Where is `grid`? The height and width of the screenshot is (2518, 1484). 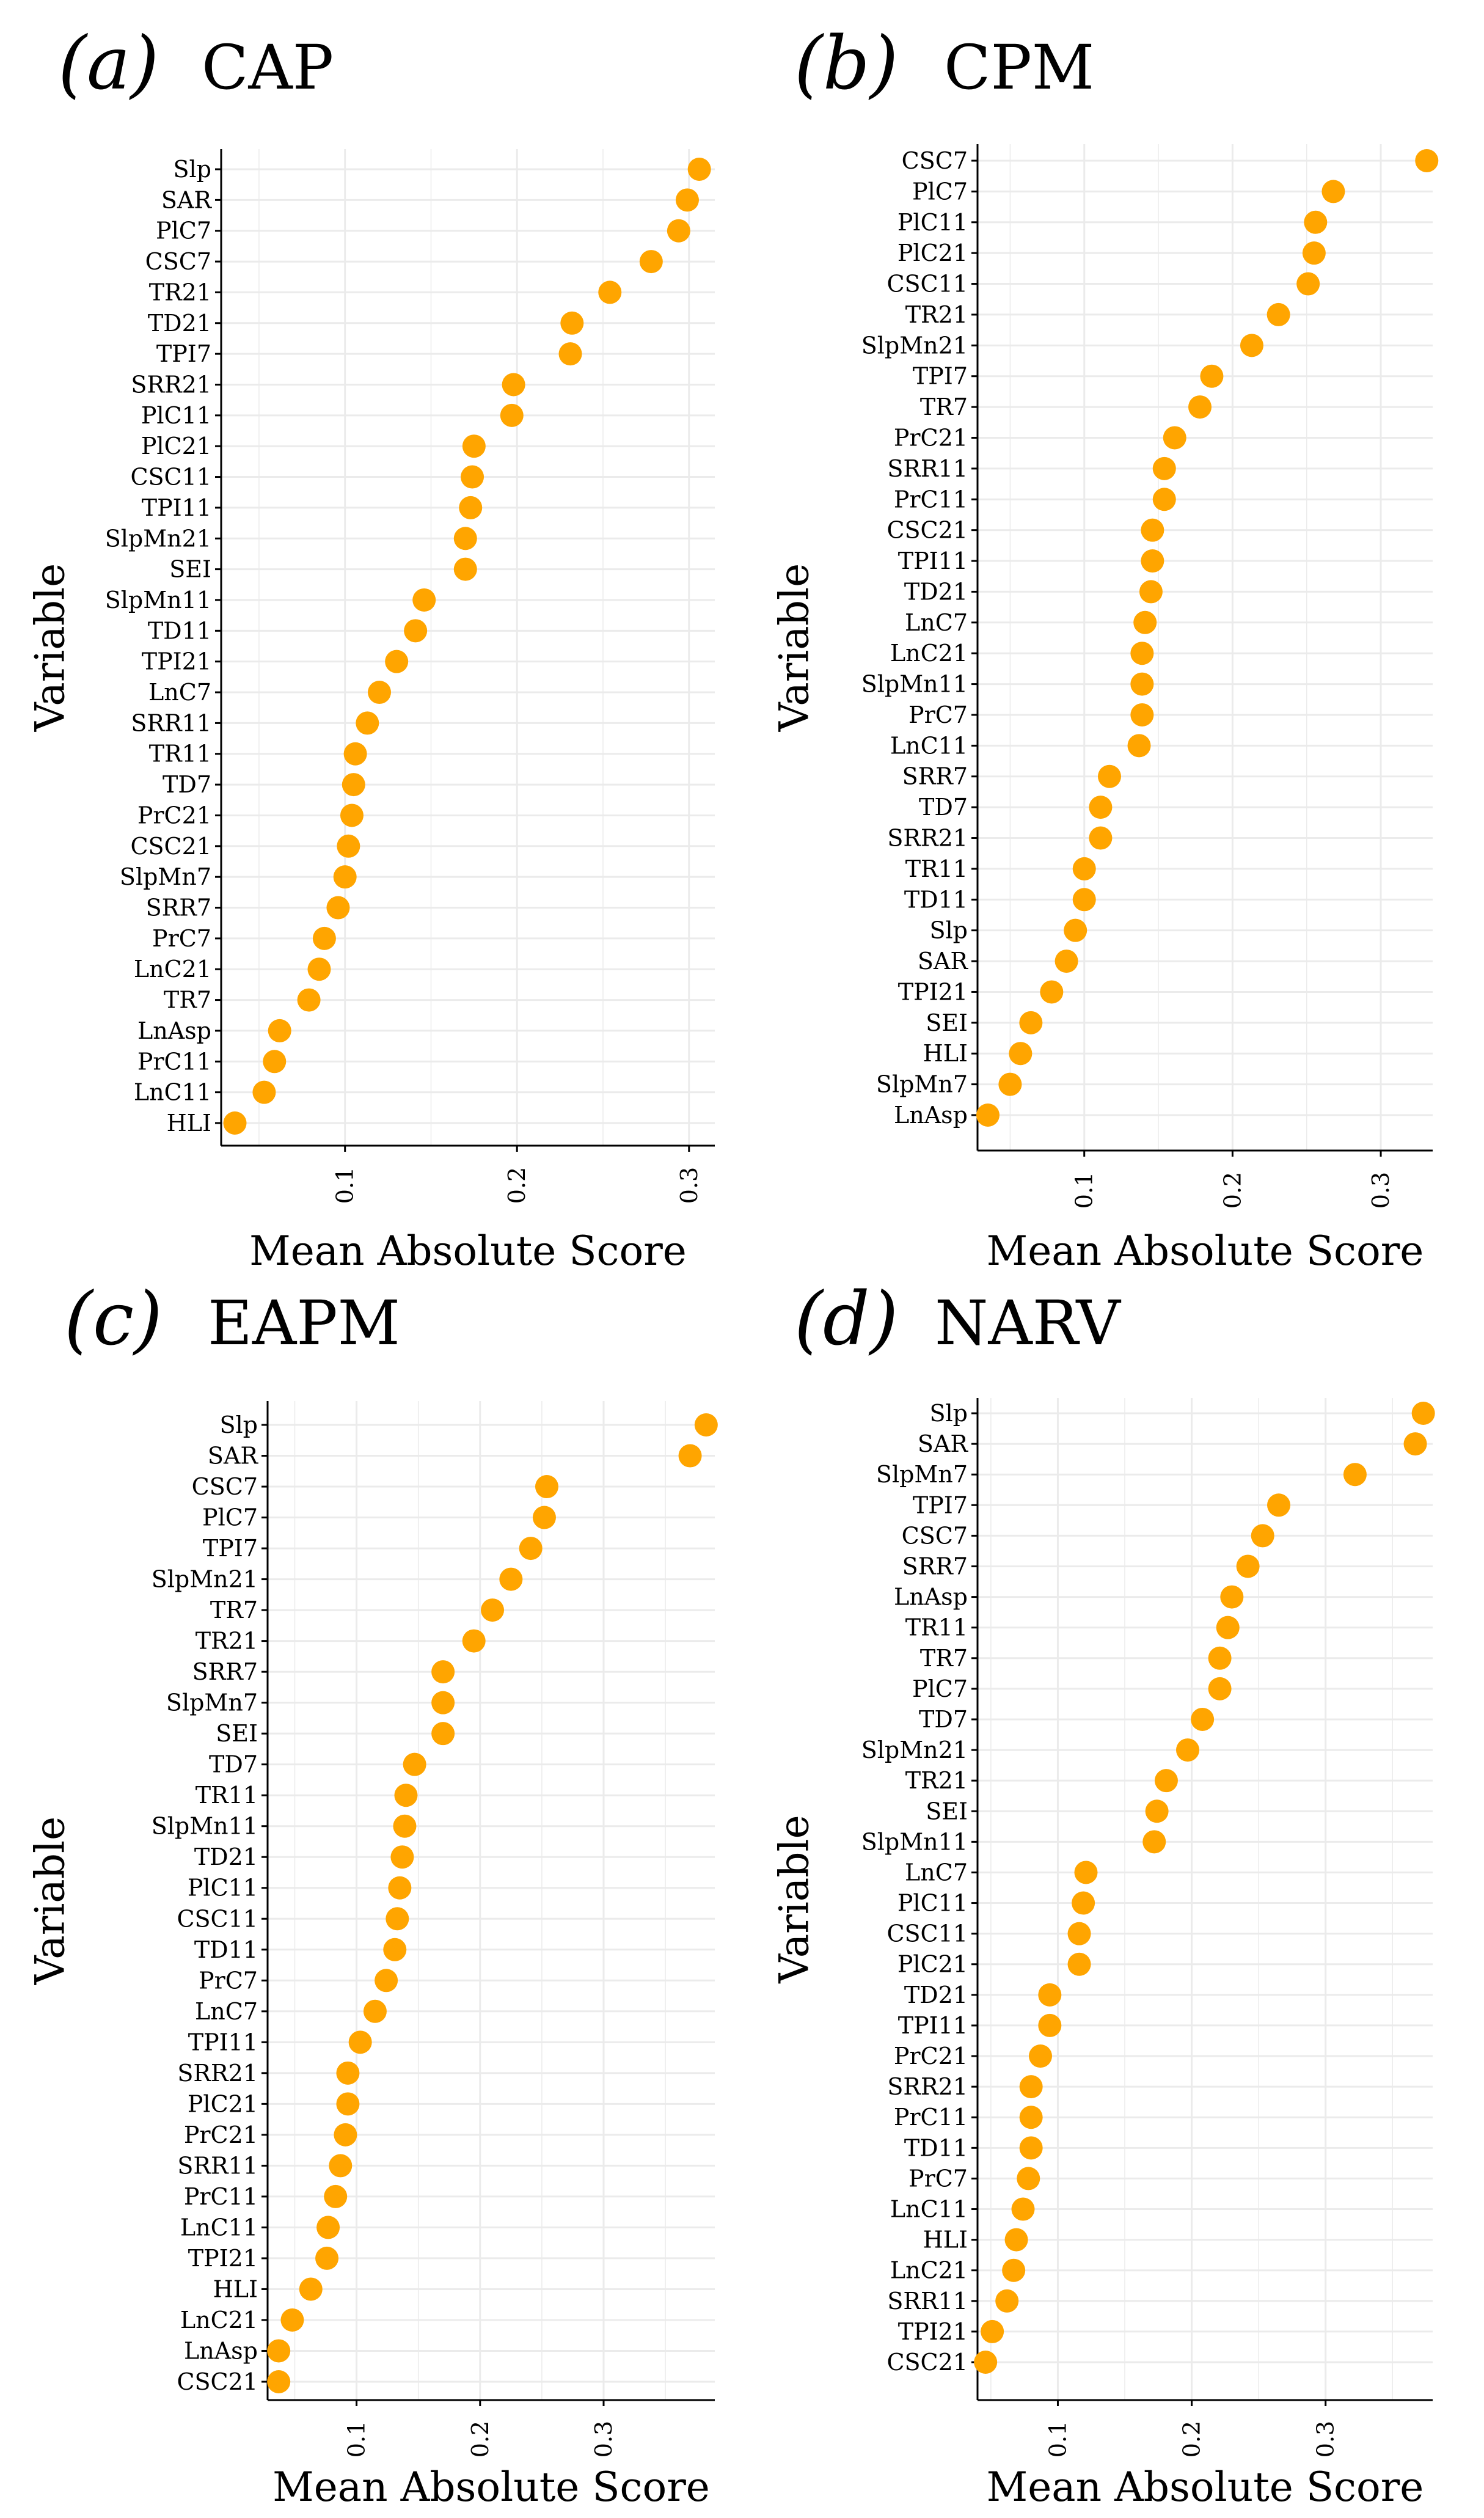 grid is located at coordinates (1205, 1899).